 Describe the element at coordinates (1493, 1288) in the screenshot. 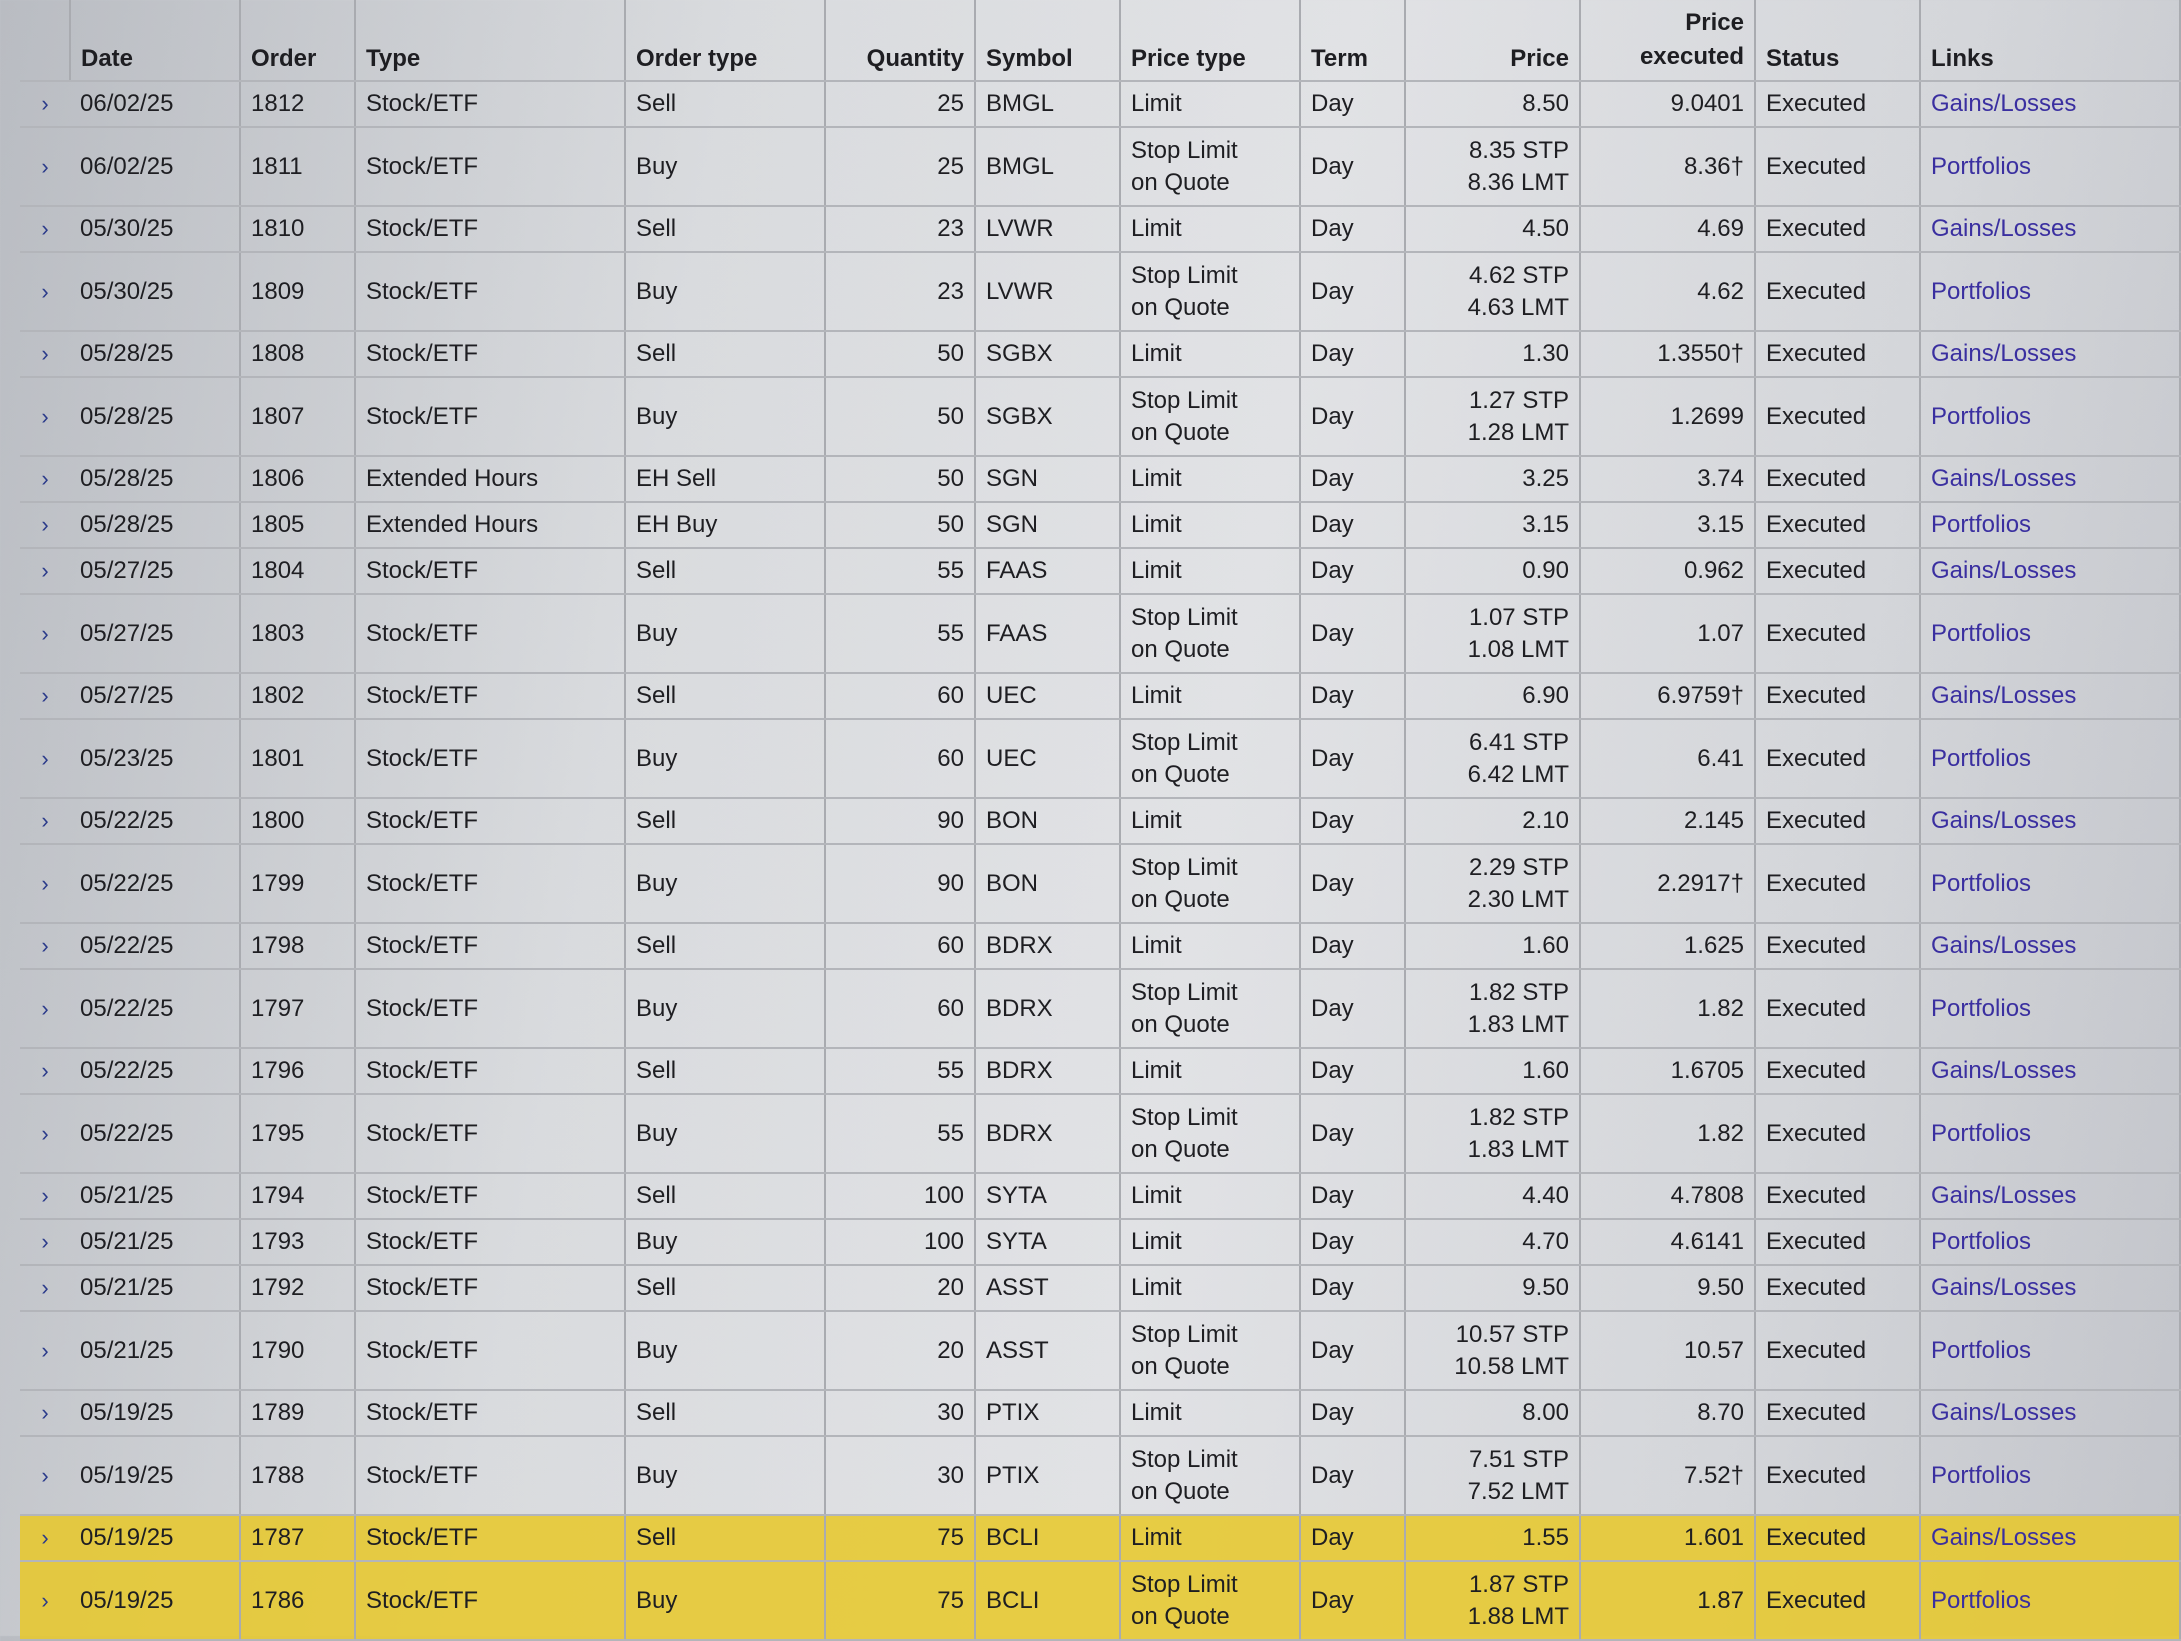

I see `price-cell: 9.50` at that location.